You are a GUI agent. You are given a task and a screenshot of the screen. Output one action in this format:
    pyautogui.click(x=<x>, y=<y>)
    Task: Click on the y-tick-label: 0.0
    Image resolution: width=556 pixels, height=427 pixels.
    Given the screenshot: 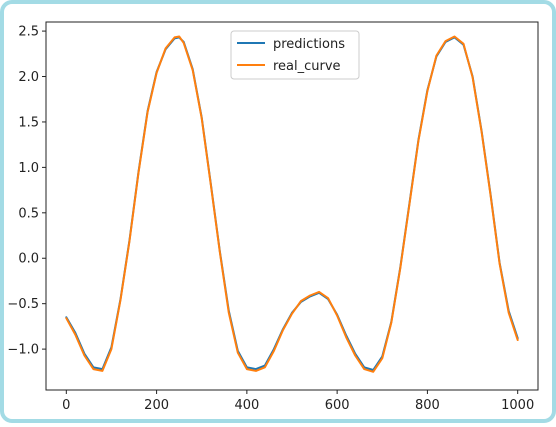 What is the action you would take?
    pyautogui.click(x=28, y=259)
    